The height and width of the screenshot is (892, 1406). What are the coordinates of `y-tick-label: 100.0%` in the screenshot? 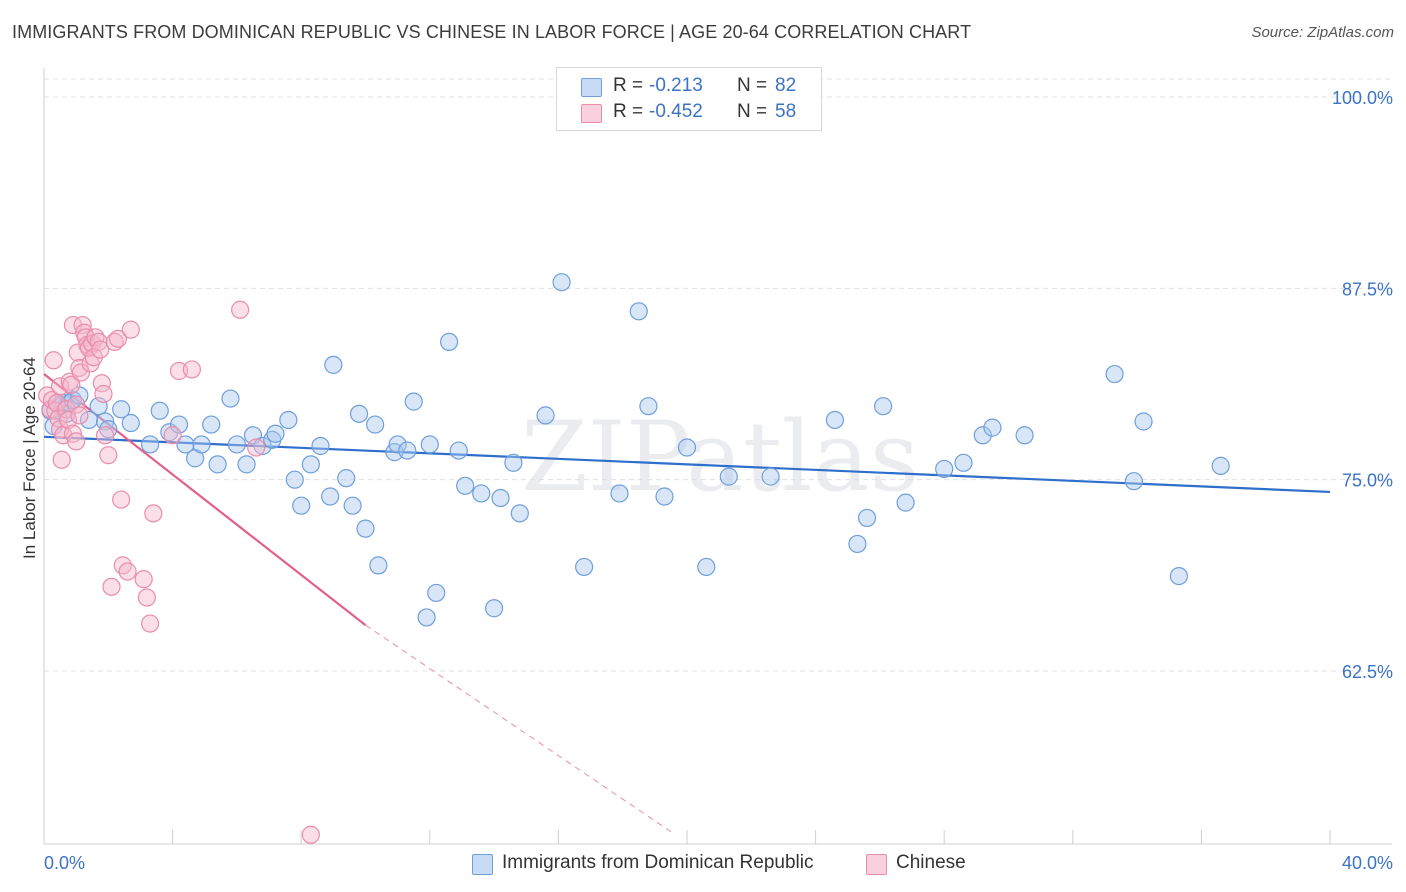 It's located at (1362, 98).